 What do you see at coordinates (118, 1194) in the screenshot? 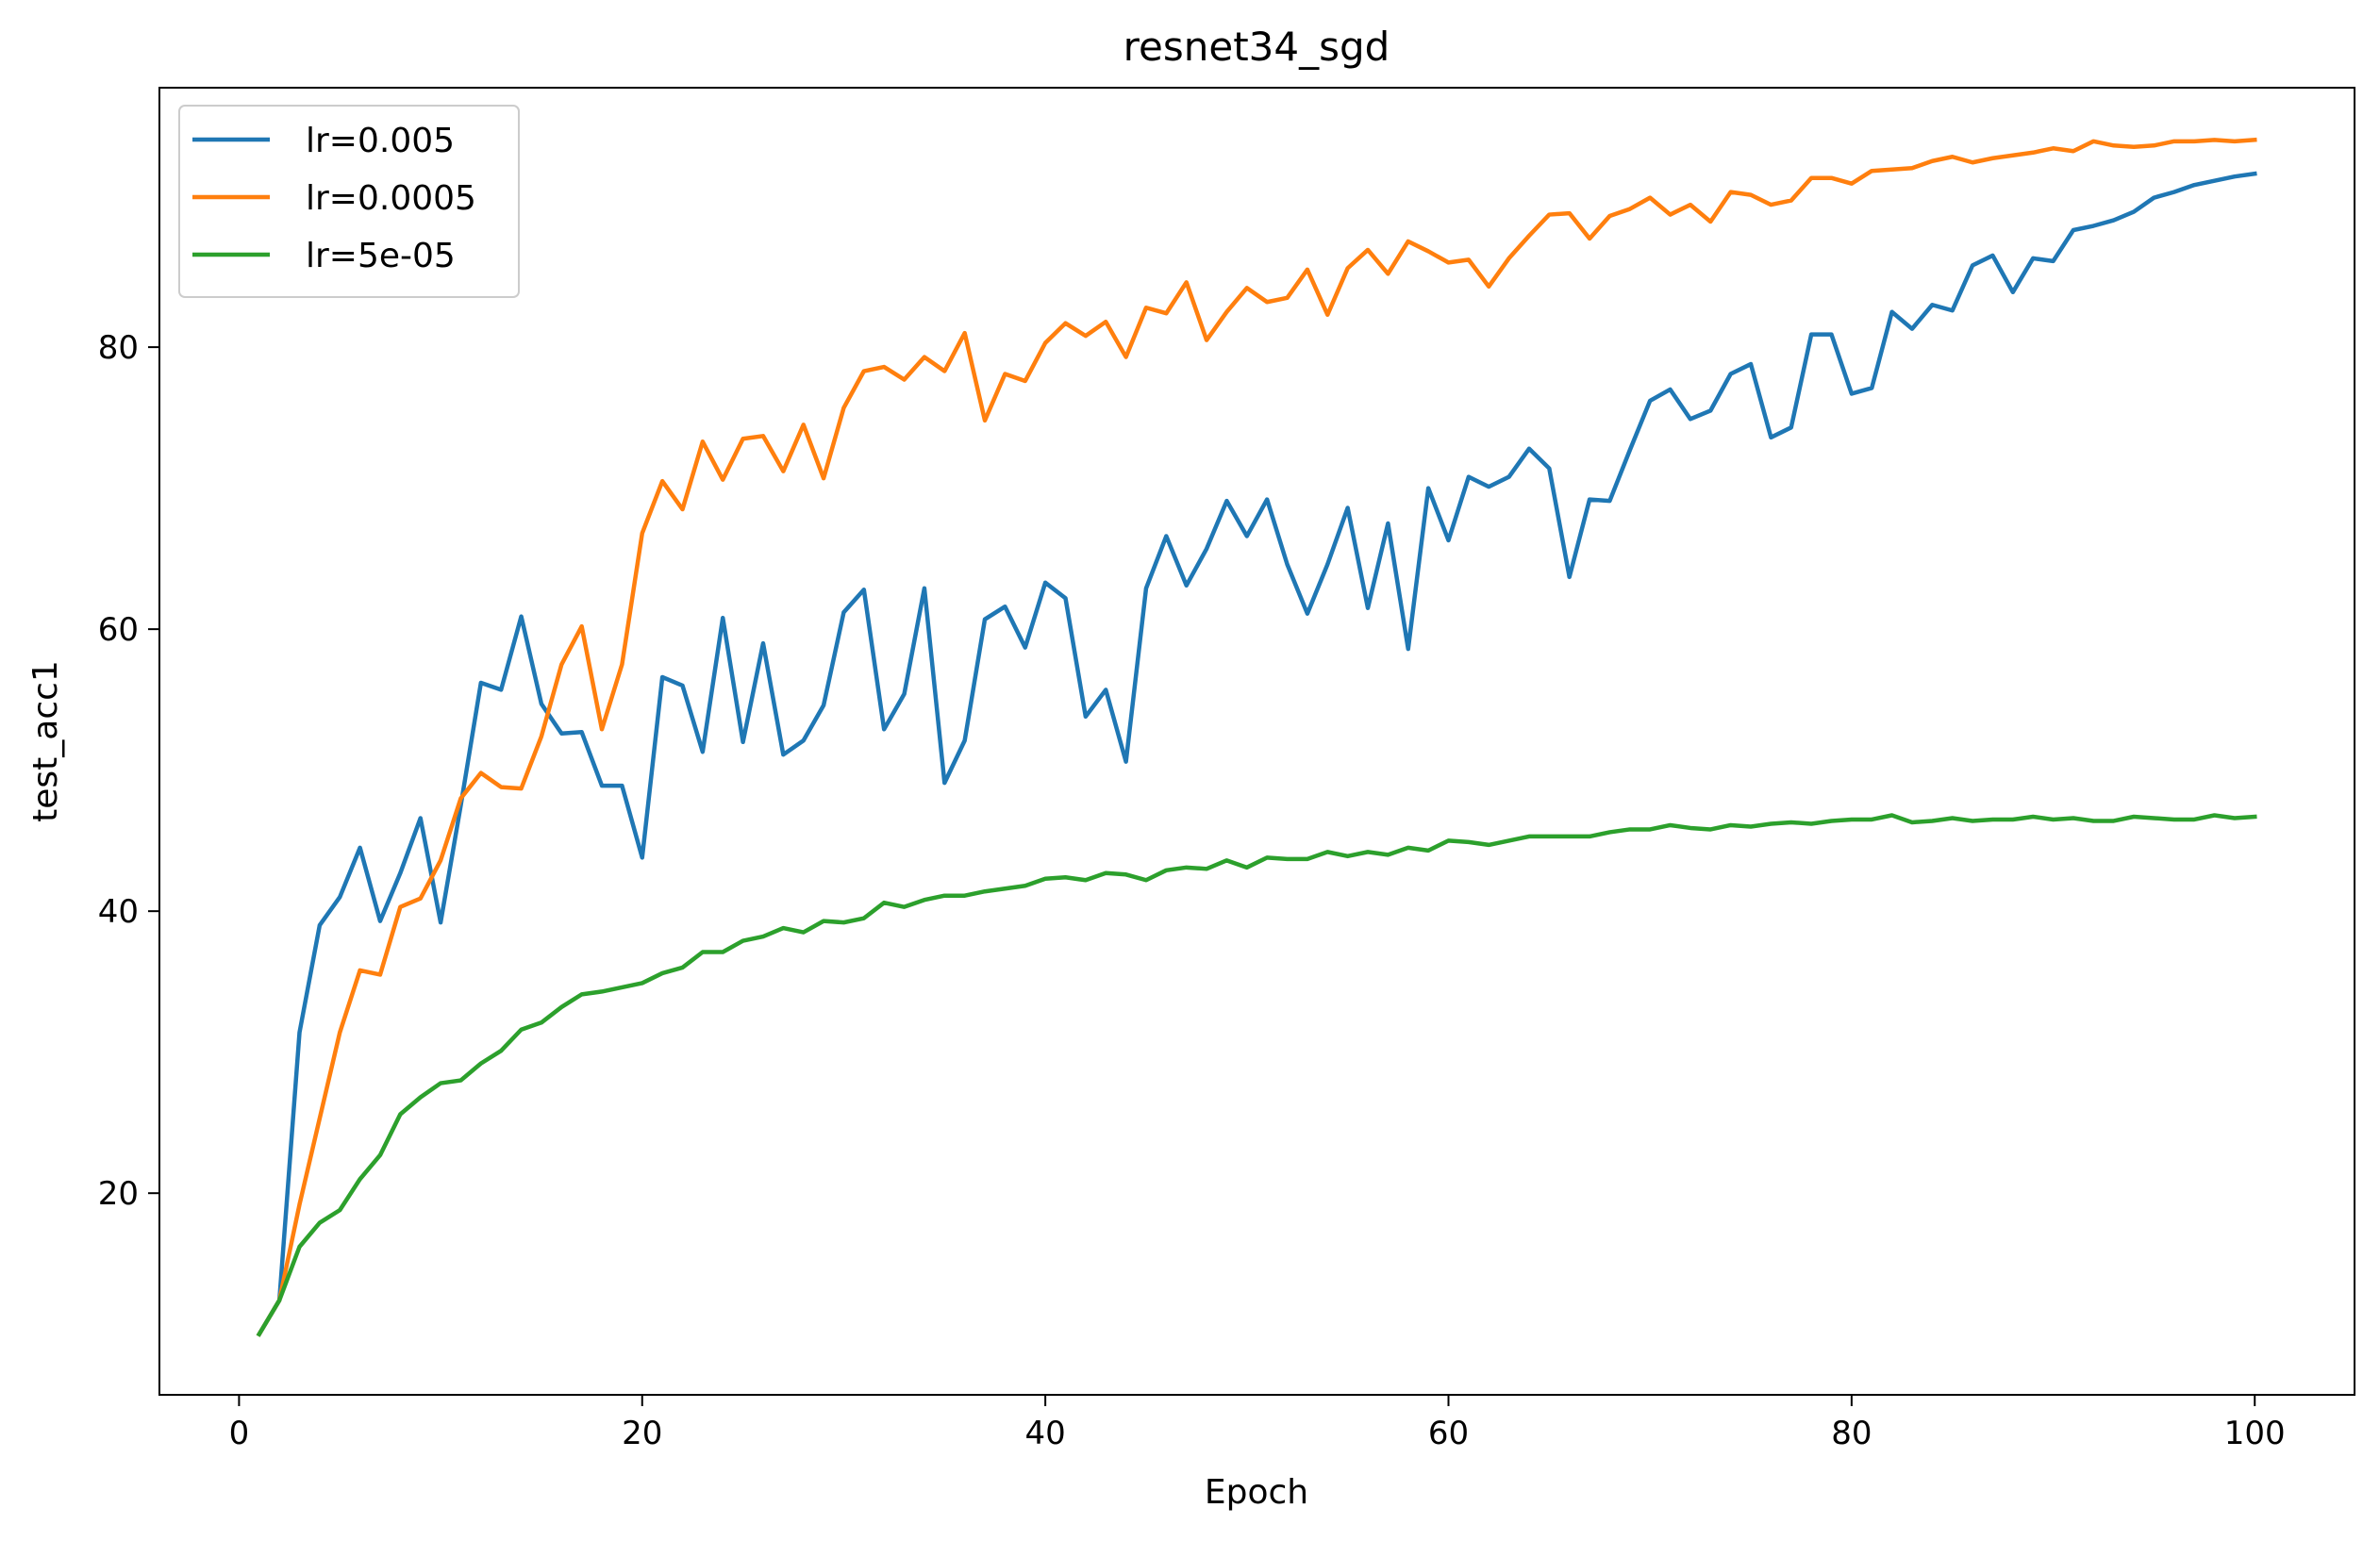
I see `y-tick-label: 20` at bounding box center [118, 1194].